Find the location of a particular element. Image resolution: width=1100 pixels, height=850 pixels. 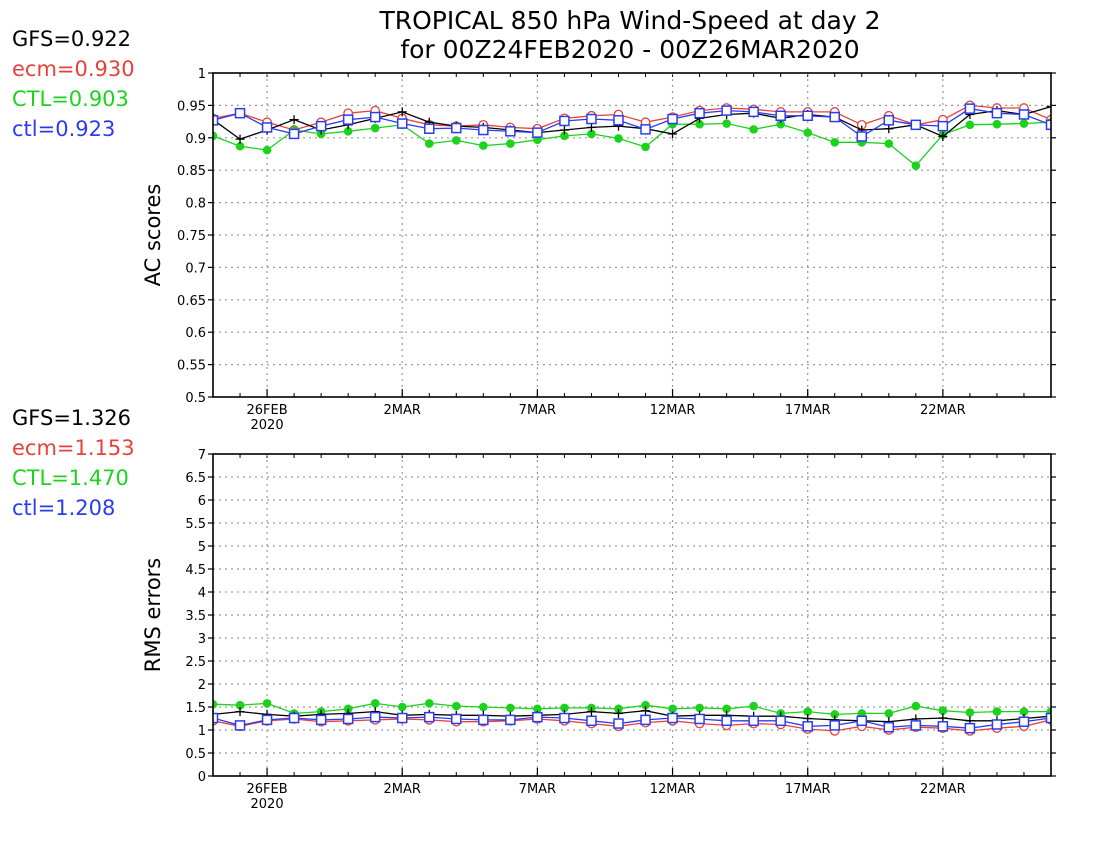

y-axis-label: AC scores is located at coordinates (153, 235).